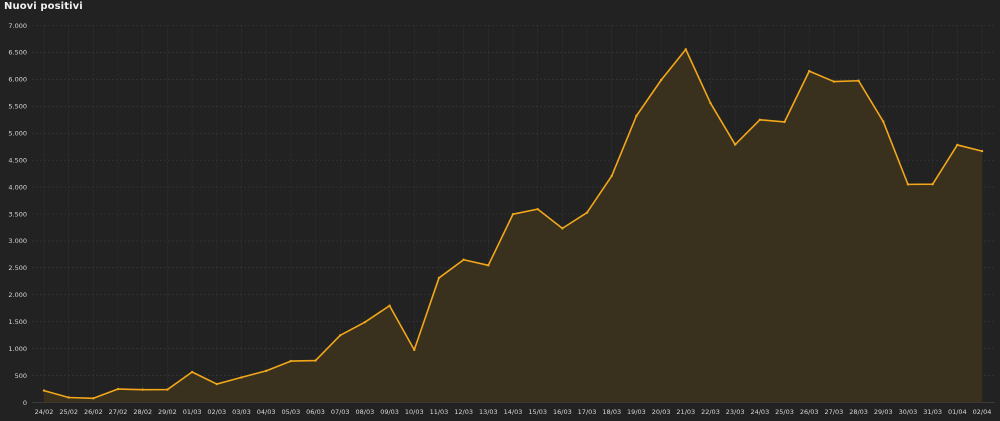  What do you see at coordinates (17, 53) in the screenshot?
I see `y-tick-label: 6.500` at bounding box center [17, 53].